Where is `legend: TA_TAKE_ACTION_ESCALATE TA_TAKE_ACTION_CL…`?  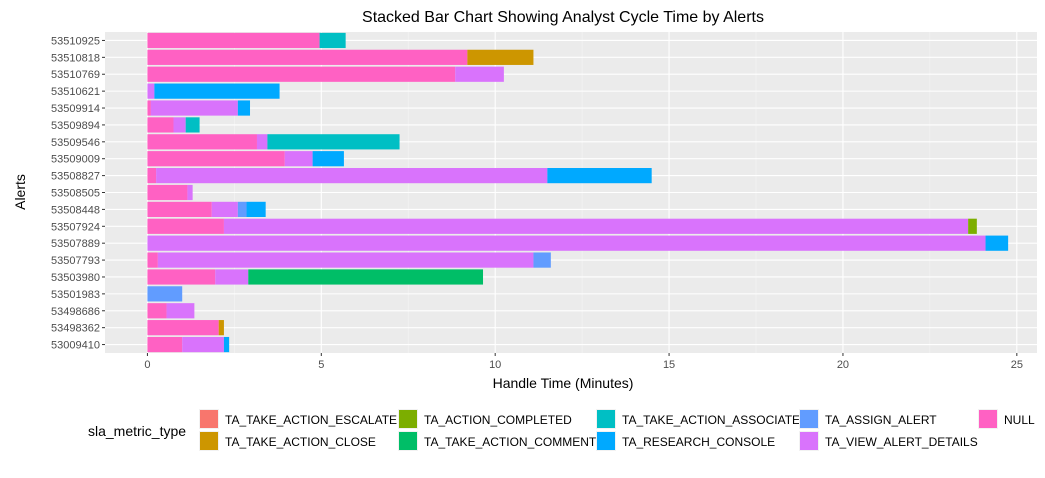 legend: TA_TAKE_ACTION_ESCALATE TA_TAKE_ACTION_CL… is located at coordinates (617, 430).